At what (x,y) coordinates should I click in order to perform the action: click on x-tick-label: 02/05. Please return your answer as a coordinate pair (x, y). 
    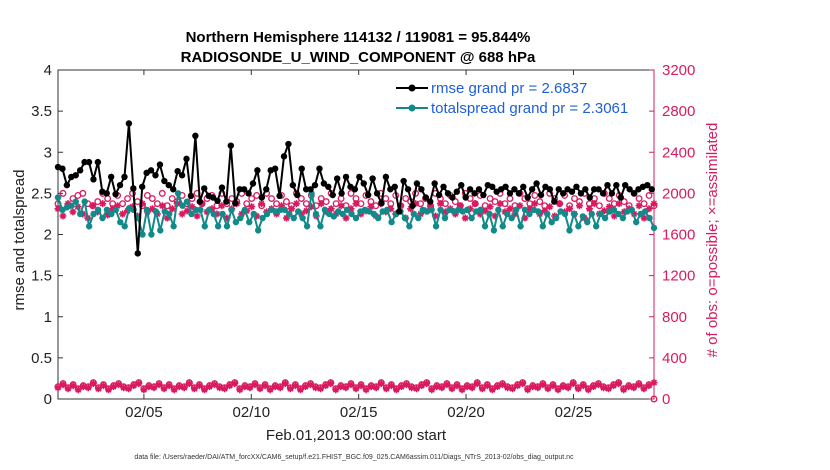
    Looking at the image, I should click on (144, 412).